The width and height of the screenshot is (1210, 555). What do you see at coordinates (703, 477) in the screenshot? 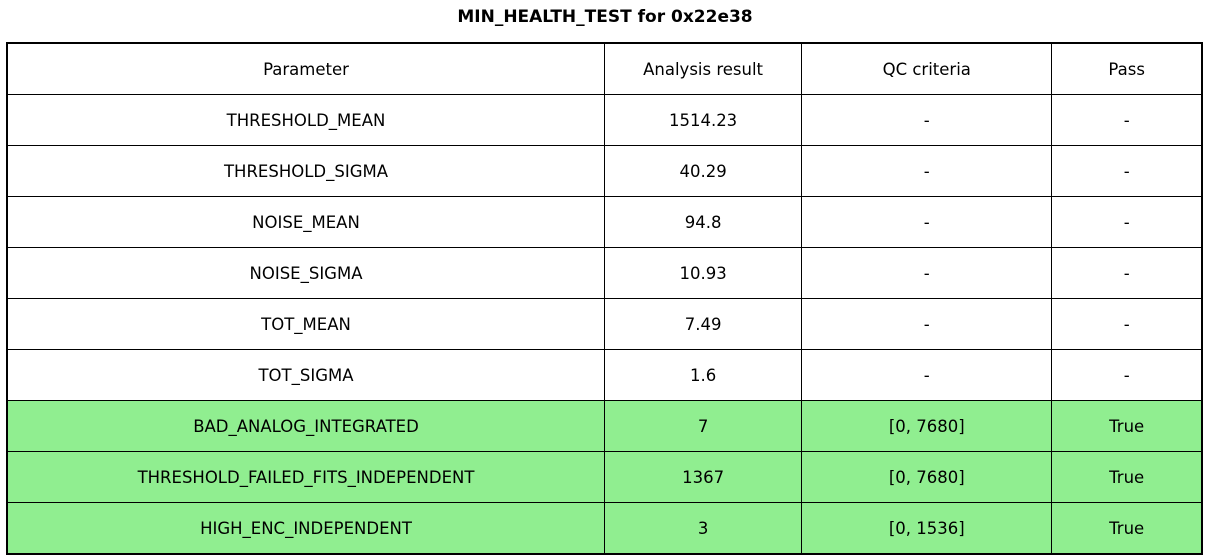
I see `cell-analysis-result: 1367` at bounding box center [703, 477].